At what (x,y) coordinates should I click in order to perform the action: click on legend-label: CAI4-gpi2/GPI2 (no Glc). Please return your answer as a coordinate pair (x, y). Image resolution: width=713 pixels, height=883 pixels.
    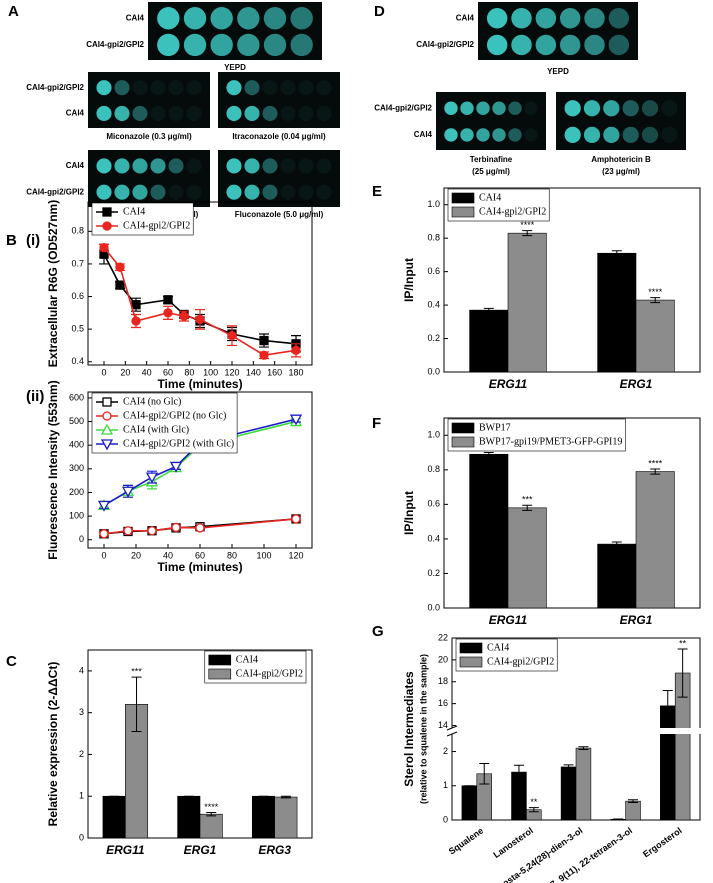
    Looking at the image, I should click on (174, 415).